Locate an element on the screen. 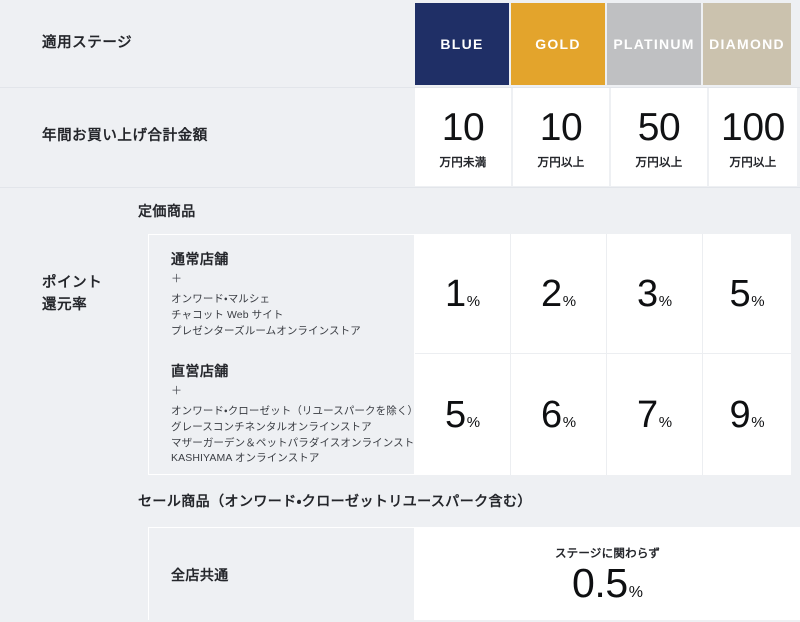 Image resolution: width=800 pixels, height=622 pixels. stage-badge-platinum: PLATINUM is located at coordinates (654, 44).